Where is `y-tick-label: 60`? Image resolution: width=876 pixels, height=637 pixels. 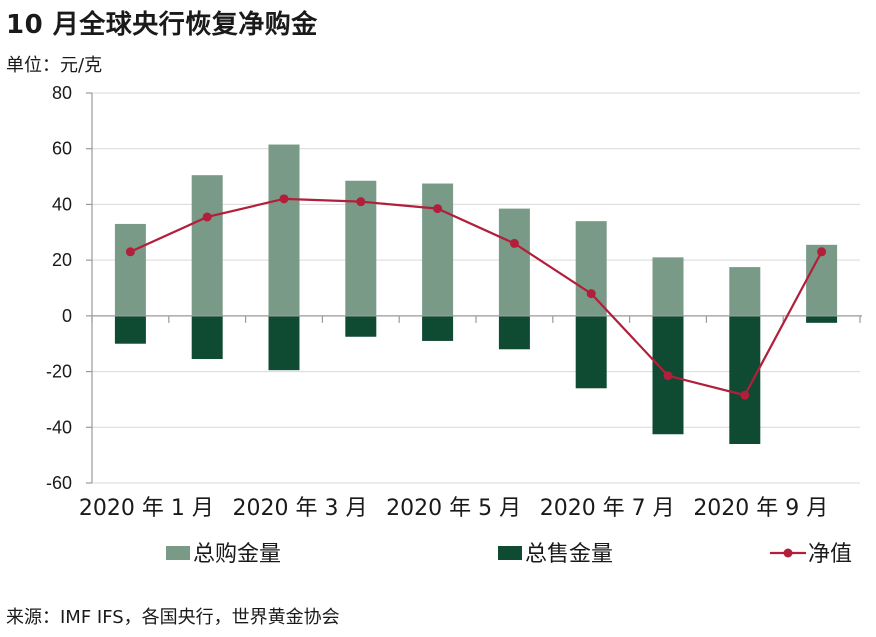
y-tick-label: 60 is located at coordinates (62, 149).